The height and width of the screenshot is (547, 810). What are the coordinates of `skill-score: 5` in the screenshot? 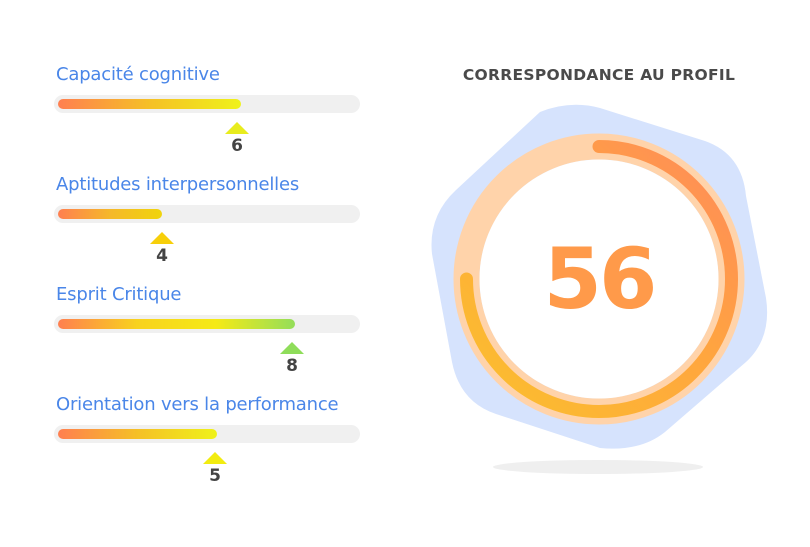 It's located at (215, 476).